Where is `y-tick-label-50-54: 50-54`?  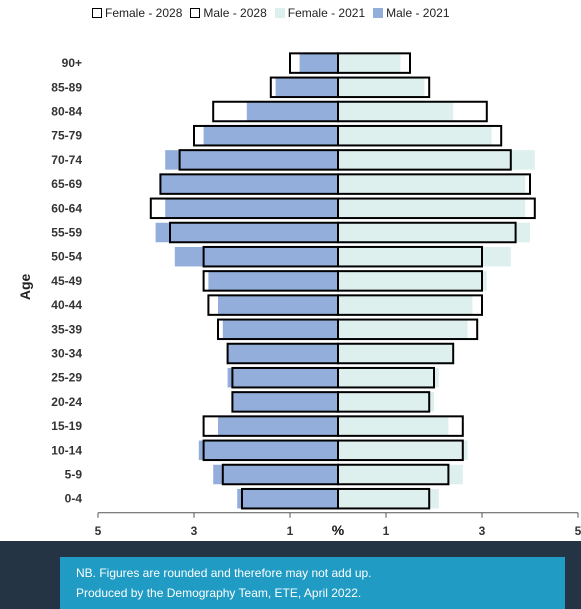
y-tick-label-50-54: 50-54 is located at coordinates (66, 257).